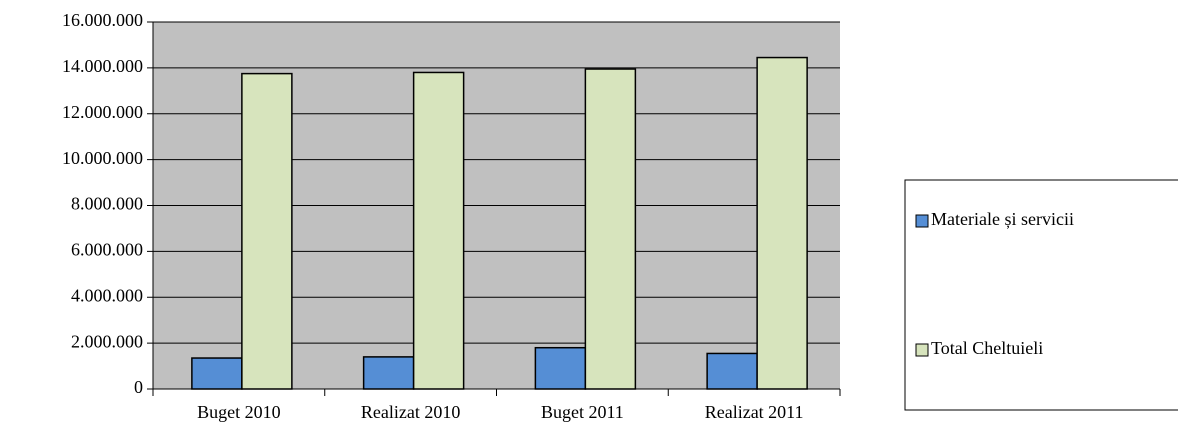 The height and width of the screenshot is (444, 1178). I want to click on y-tick-label: 10.000.000, so click(102, 158).